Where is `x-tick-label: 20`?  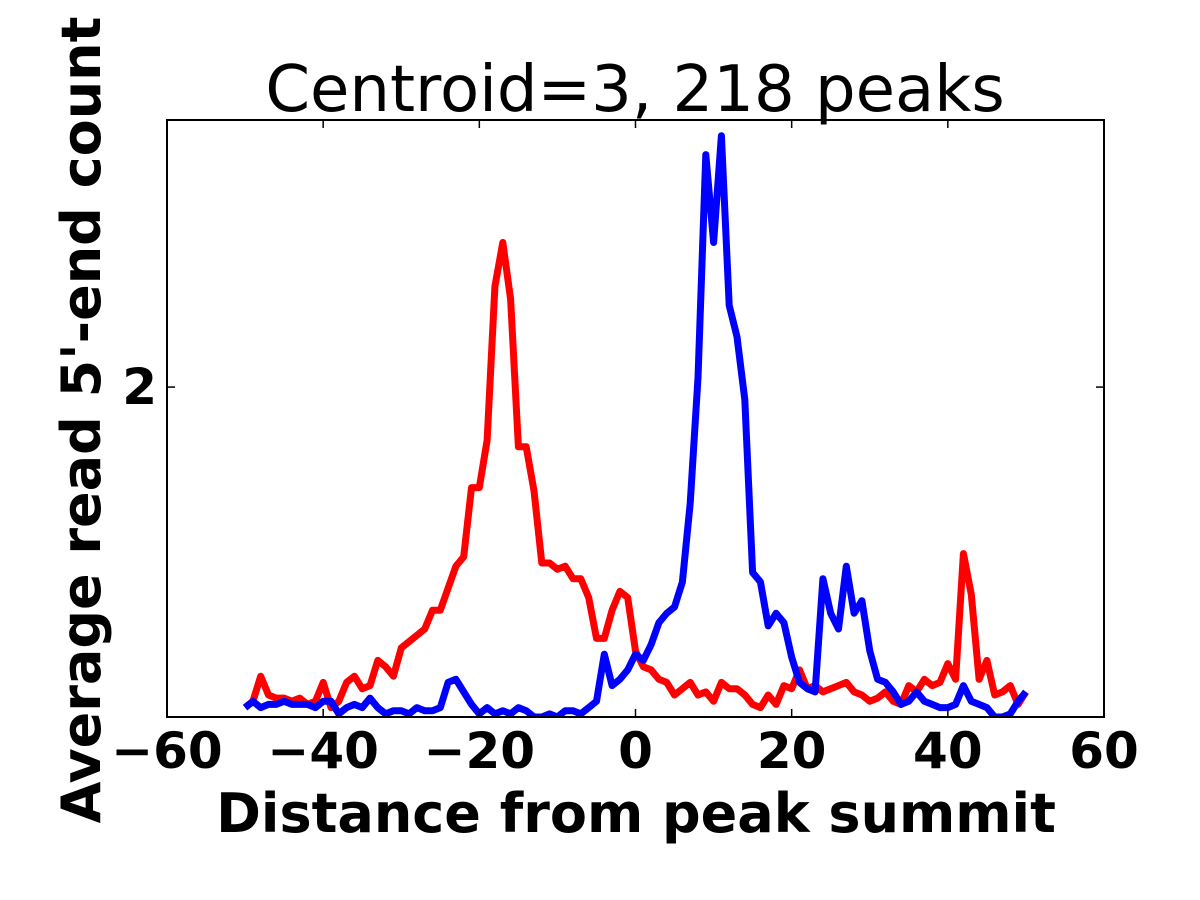 x-tick-label: 20 is located at coordinates (792, 751).